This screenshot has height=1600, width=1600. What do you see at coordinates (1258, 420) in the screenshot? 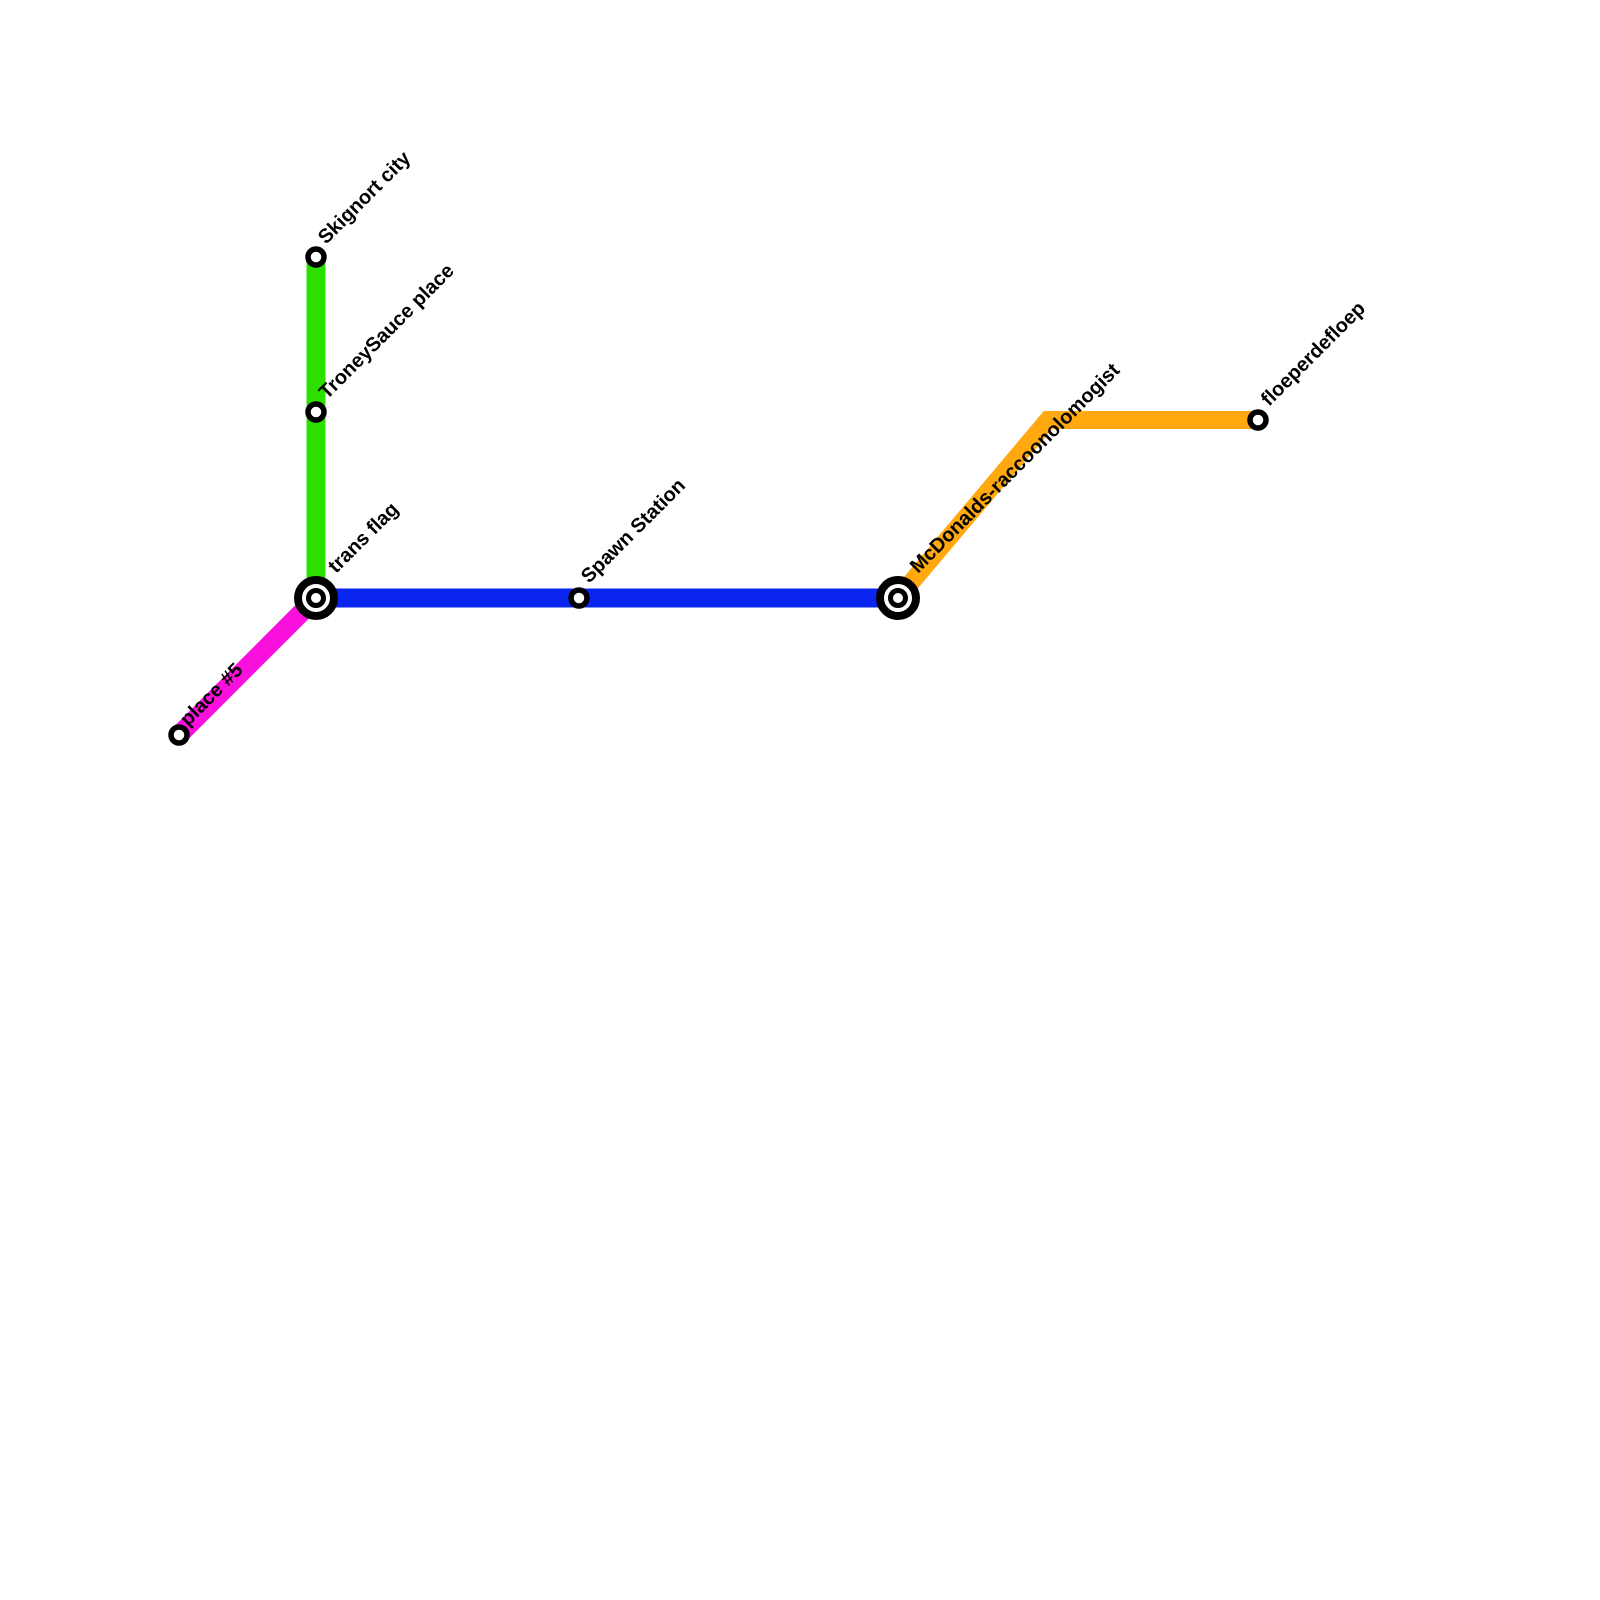
I see `station-marker-floeperdefloep` at bounding box center [1258, 420].